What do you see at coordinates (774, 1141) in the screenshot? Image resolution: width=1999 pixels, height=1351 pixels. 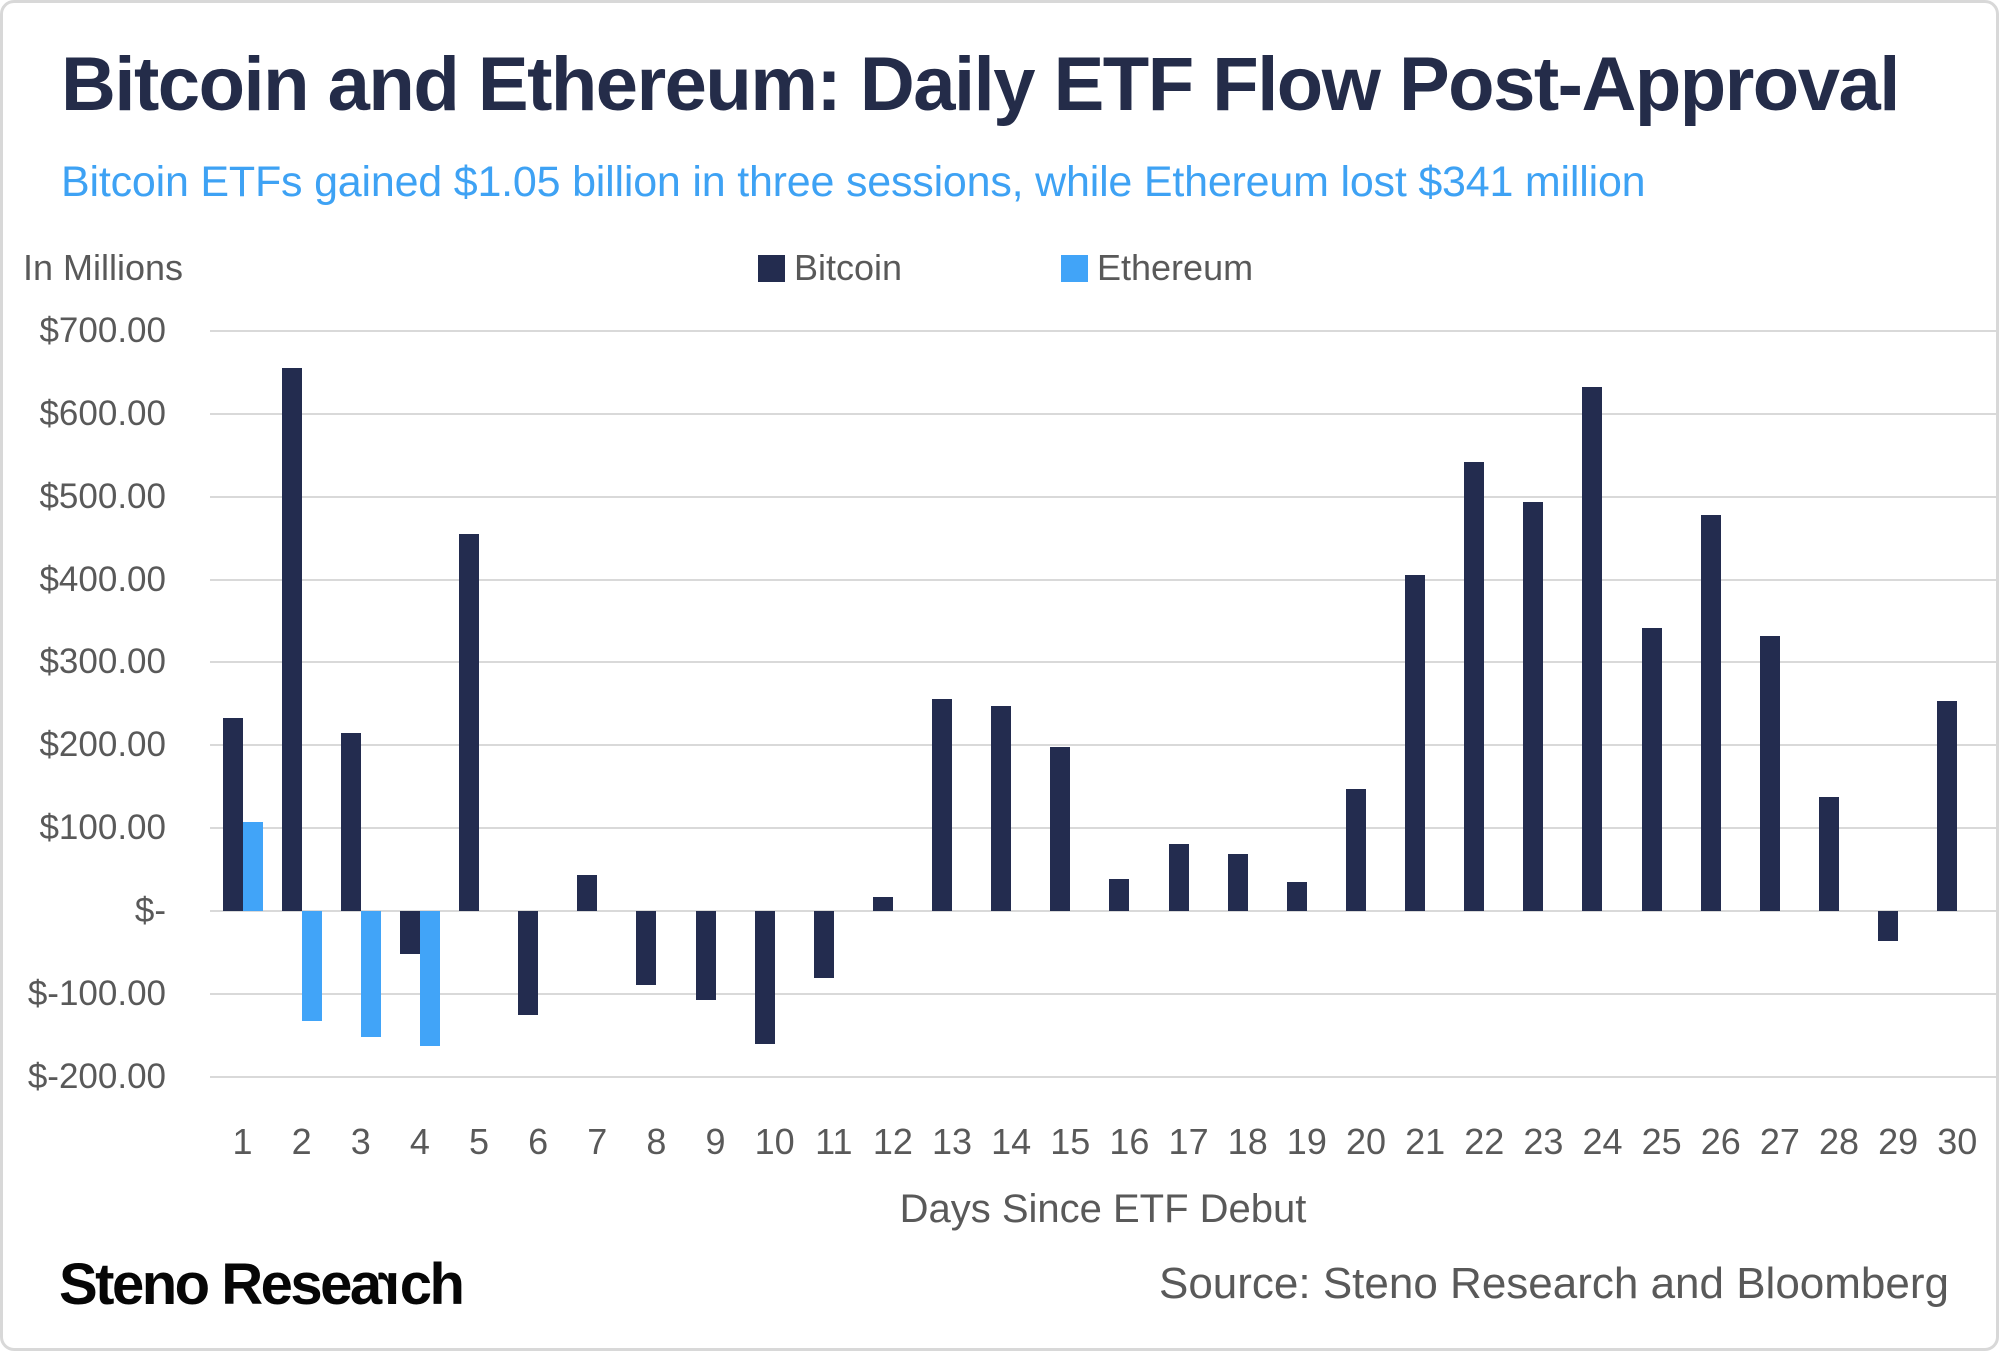 I see `x-tick-label-10: 10` at bounding box center [774, 1141].